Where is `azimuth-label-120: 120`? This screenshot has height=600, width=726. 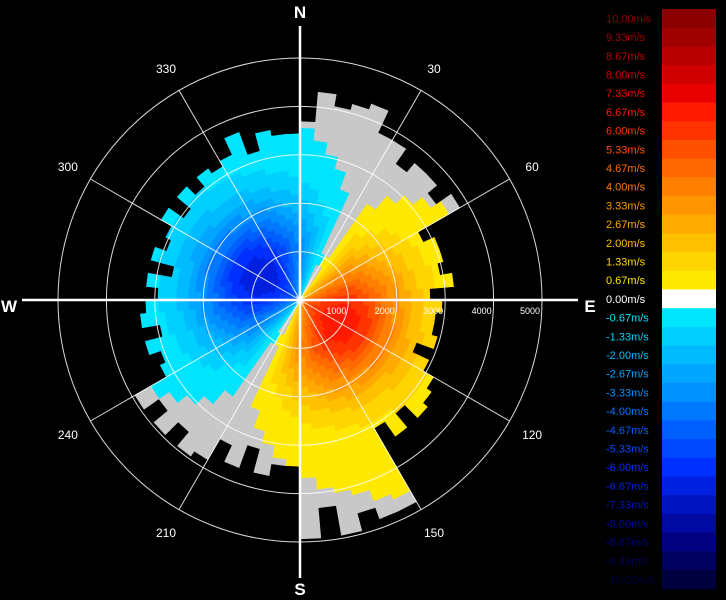 azimuth-label-120: 120 is located at coordinates (532, 435).